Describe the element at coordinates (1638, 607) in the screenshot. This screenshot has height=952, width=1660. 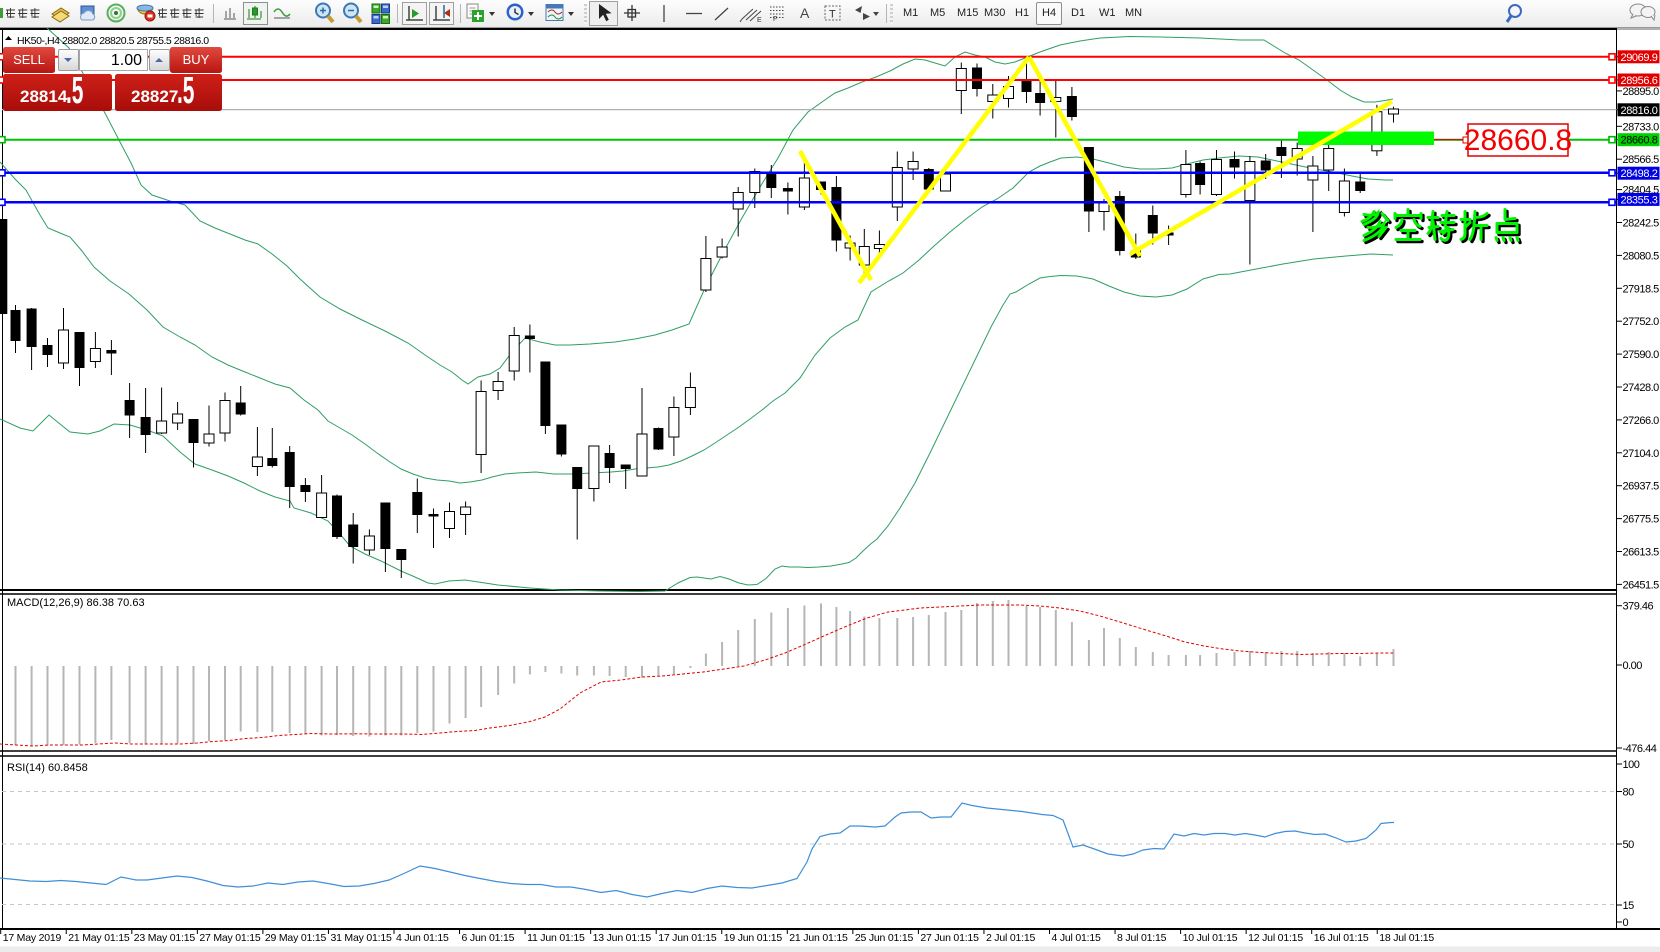
I see `svg-text: 379.46` at that location.